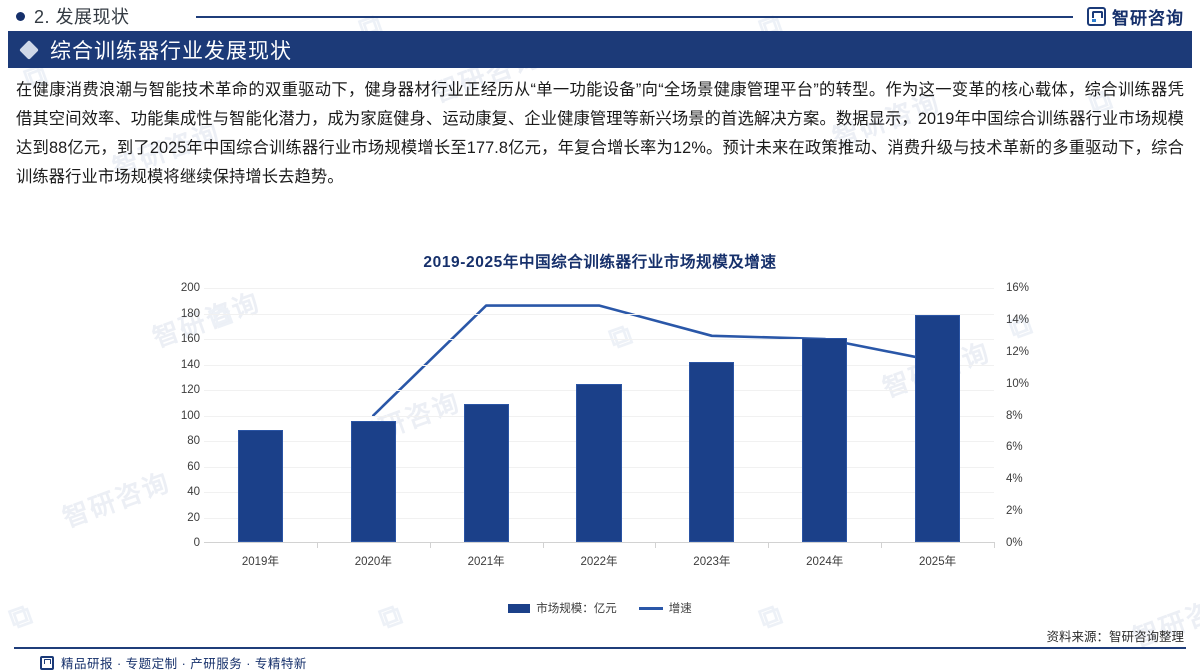 The height and width of the screenshot is (672, 1200). Describe the element at coordinates (193, 441) in the screenshot. I see `y-axis-left-tick: 80` at that location.